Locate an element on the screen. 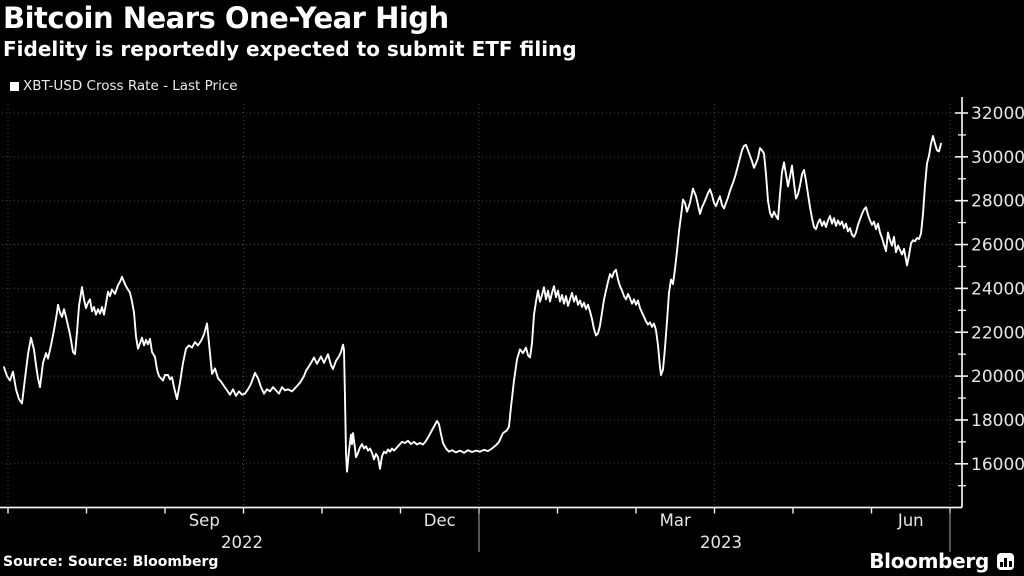  x-year-label: 2023 is located at coordinates (721, 542).